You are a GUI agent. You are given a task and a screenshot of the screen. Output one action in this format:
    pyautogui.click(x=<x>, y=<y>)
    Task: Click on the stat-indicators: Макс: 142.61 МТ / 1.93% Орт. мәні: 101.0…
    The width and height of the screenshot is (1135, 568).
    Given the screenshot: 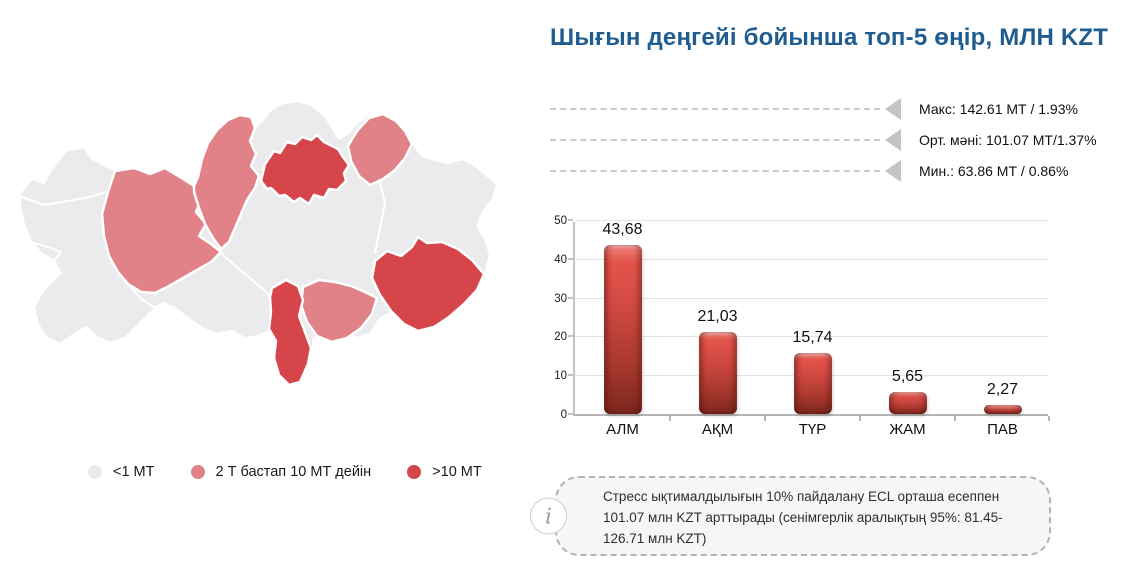 What is the action you would take?
    pyautogui.click(x=823, y=139)
    